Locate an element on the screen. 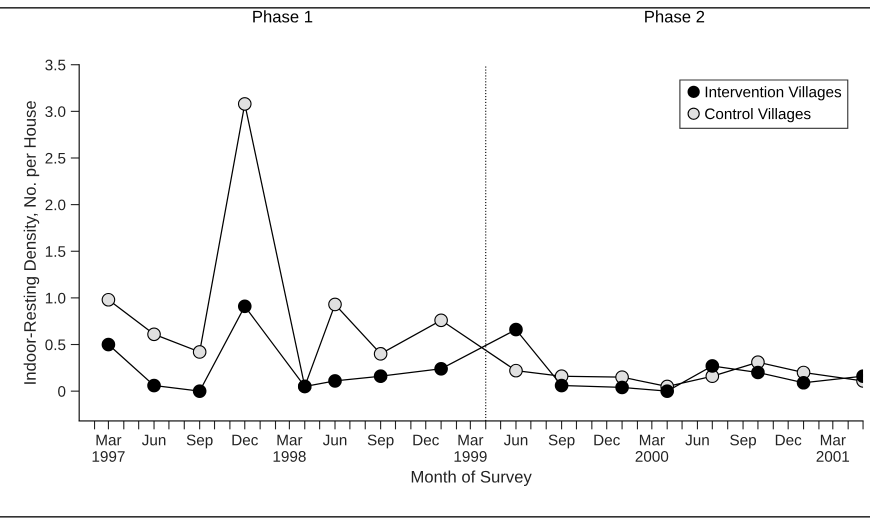 Image resolution: width=870 pixels, height=522 pixels. x-tick-label: Mar 1999 is located at coordinates (470, 448).